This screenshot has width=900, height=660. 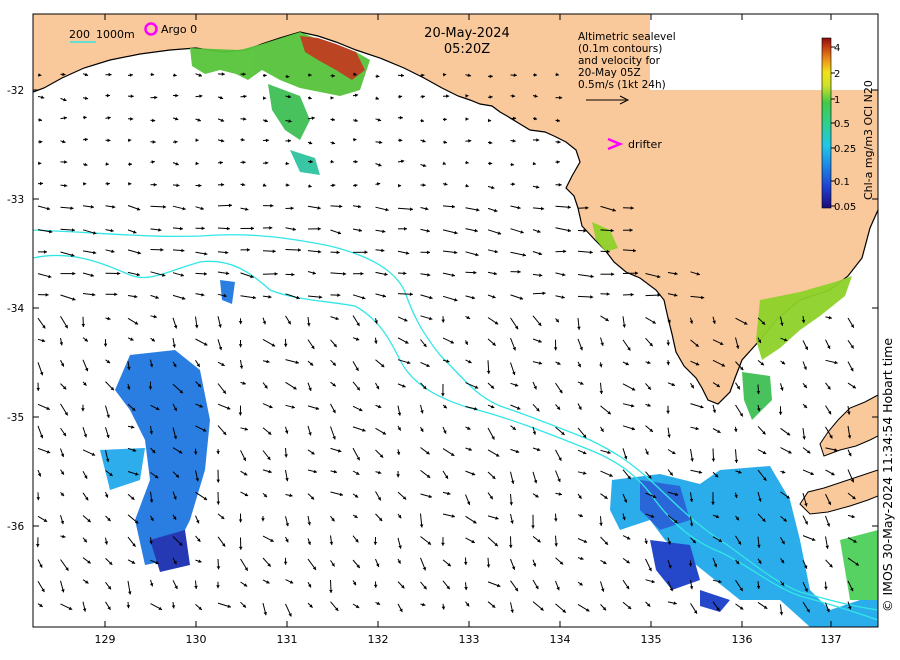 I want to click on colorbar-scale, so click(x=826, y=123).